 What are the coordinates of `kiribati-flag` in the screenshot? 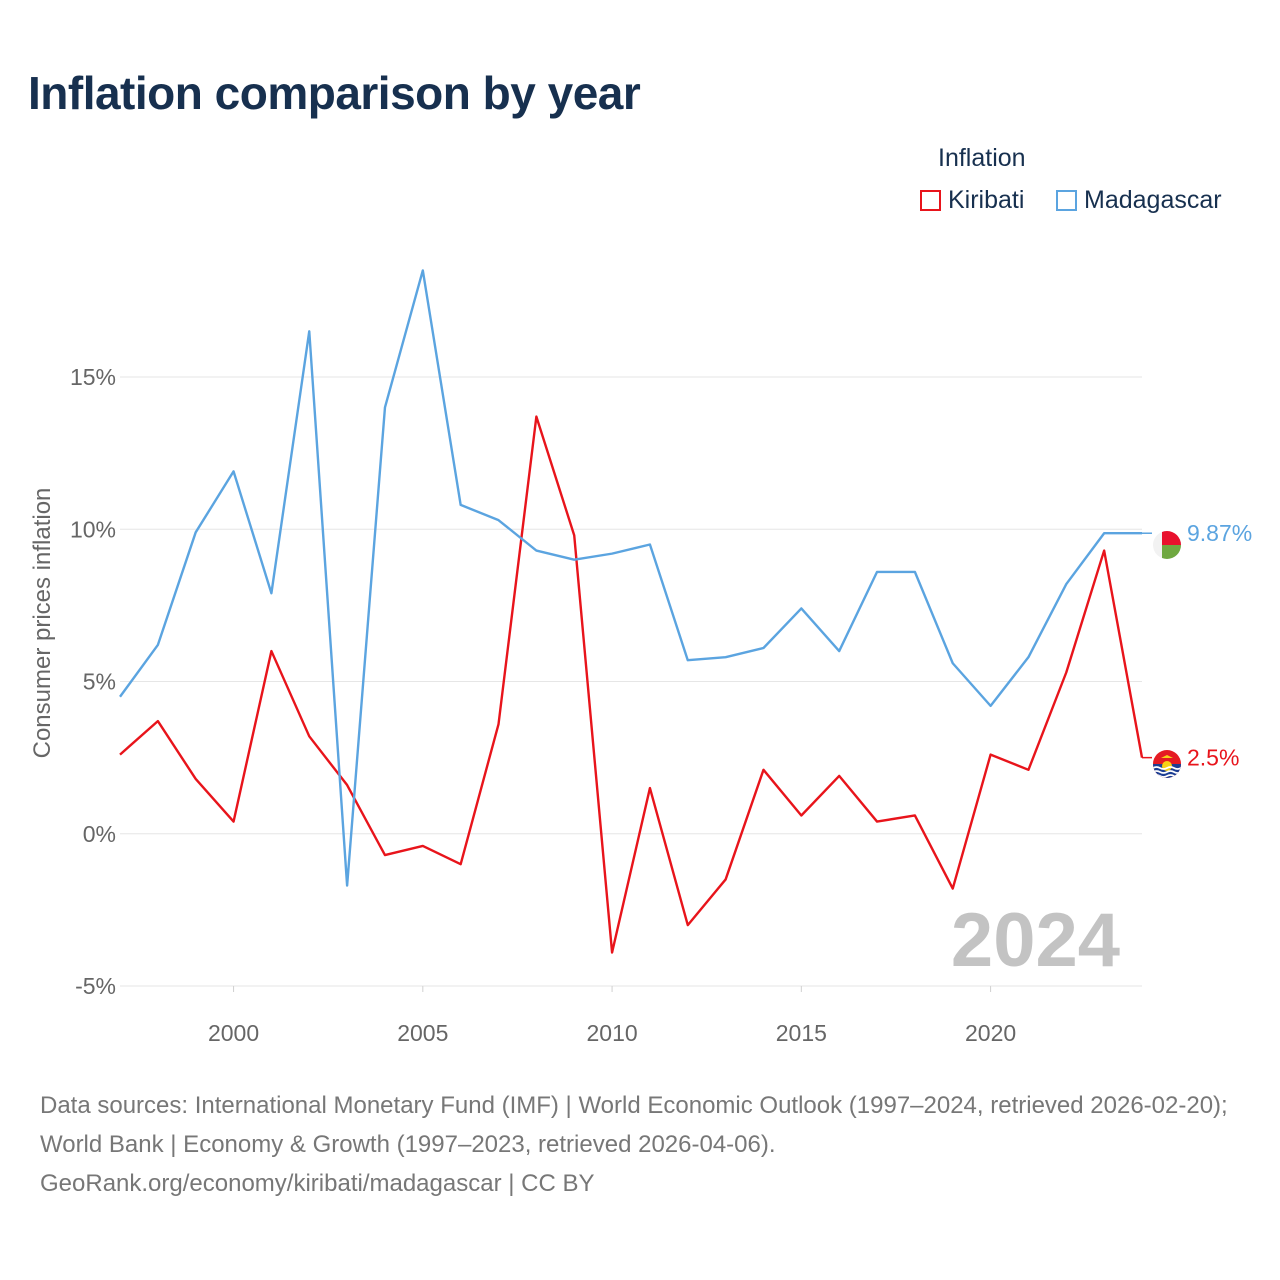 It's located at (1167, 764).